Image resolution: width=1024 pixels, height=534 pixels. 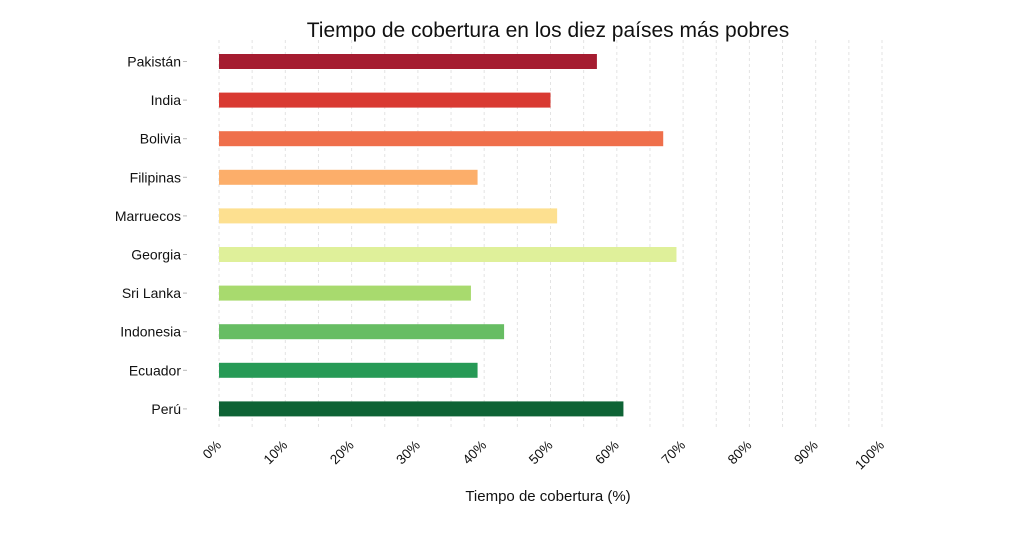 I want to click on x-tick-labels: 0% 10% 20% 30% 40% 50% 60% 70% 80% 90% 100%, so click(x=543, y=455).